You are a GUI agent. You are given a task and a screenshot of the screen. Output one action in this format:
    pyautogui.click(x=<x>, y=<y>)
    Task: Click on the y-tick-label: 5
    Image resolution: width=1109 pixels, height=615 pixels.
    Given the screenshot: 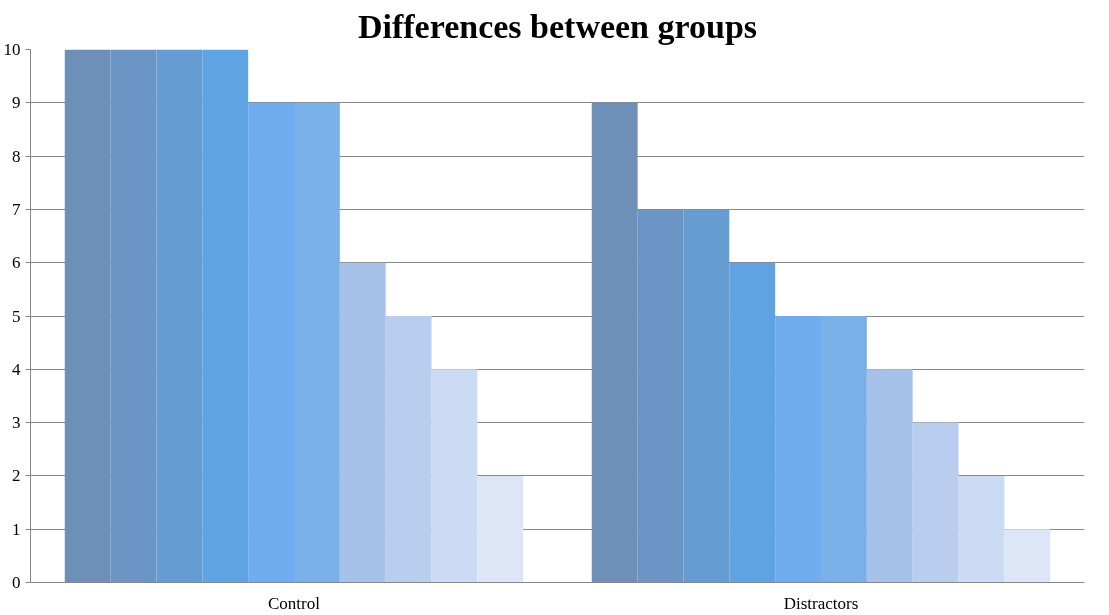 What is the action you would take?
    pyautogui.click(x=16, y=316)
    